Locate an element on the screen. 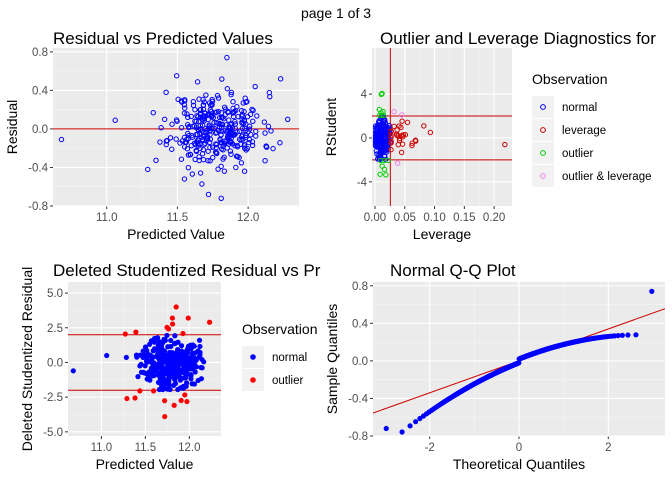 Image resolution: width=672 pixels, height=480 pixels. y-tick-label: 0 is located at coordinates (364, 139).